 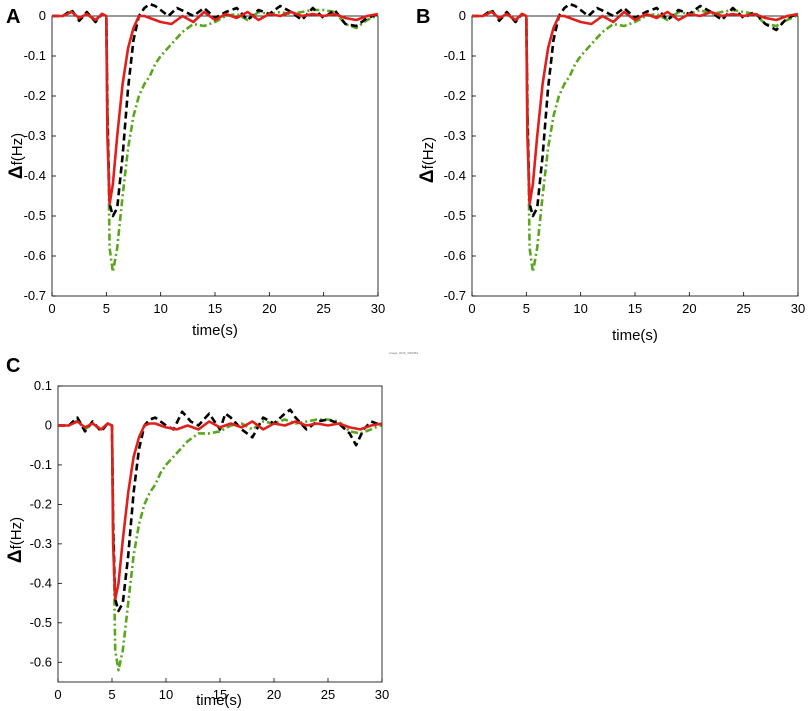 I want to click on panel-b-xlabel: time(s), so click(x=635, y=335).